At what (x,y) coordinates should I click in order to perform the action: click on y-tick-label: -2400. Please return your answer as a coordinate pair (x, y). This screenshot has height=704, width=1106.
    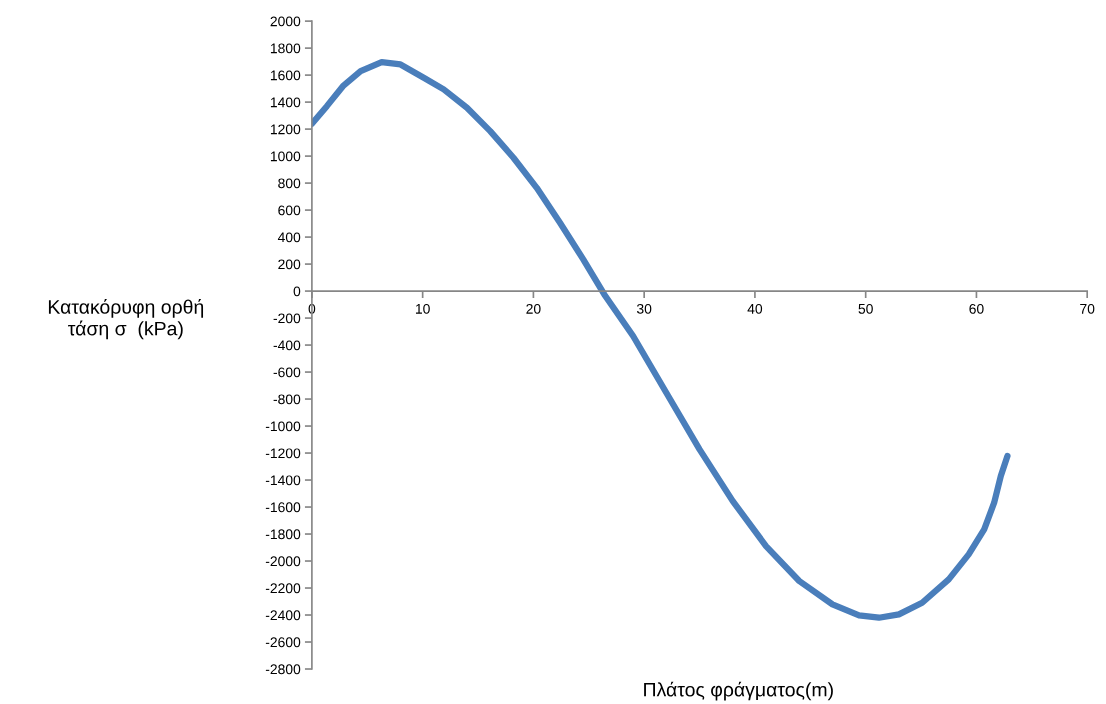
    Looking at the image, I should click on (283, 615).